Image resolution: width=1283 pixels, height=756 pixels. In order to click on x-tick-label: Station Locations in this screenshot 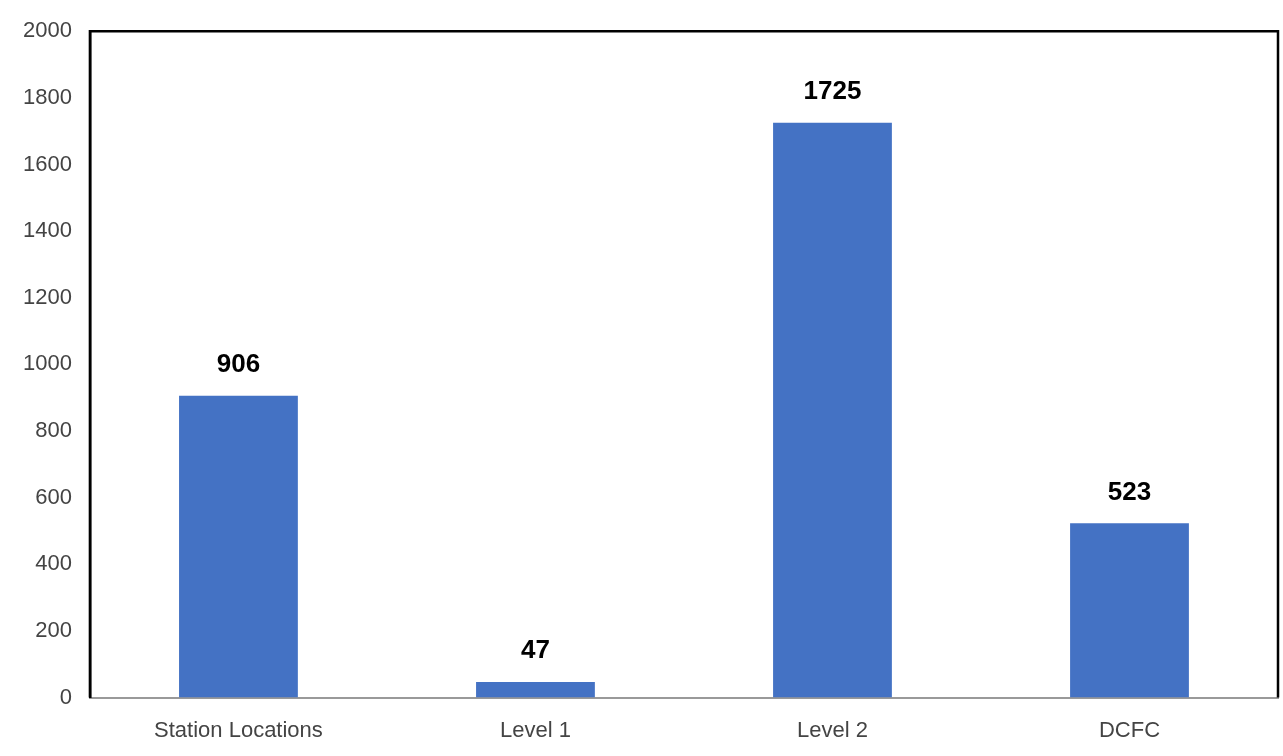, I will do `click(238, 729)`.